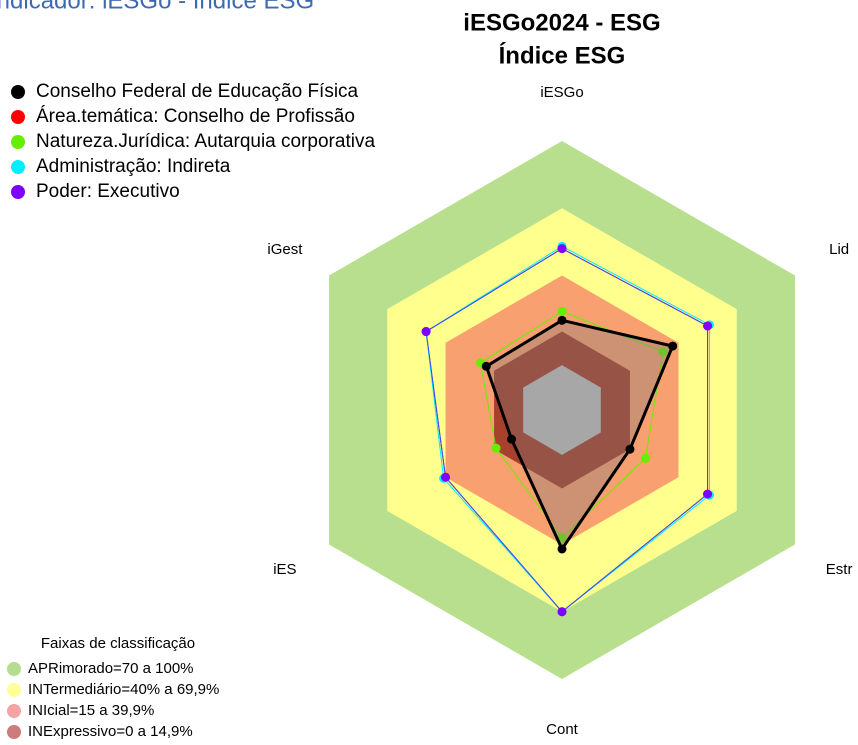 This screenshot has width=858, height=745. Describe the element at coordinates (562, 410) in the screenshot. I see `band` at that location.